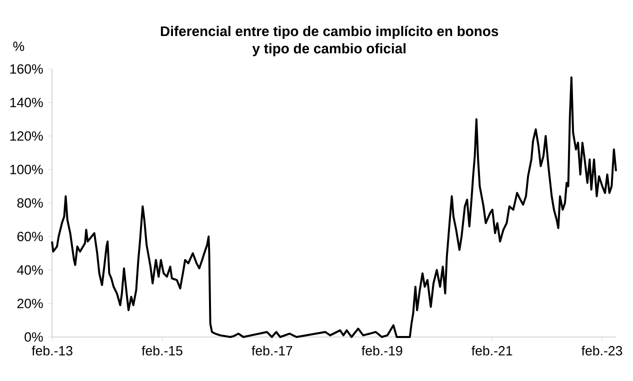 The image size is (633, 381). I want to click on y-tick-label: 80%, so click(30, 203).